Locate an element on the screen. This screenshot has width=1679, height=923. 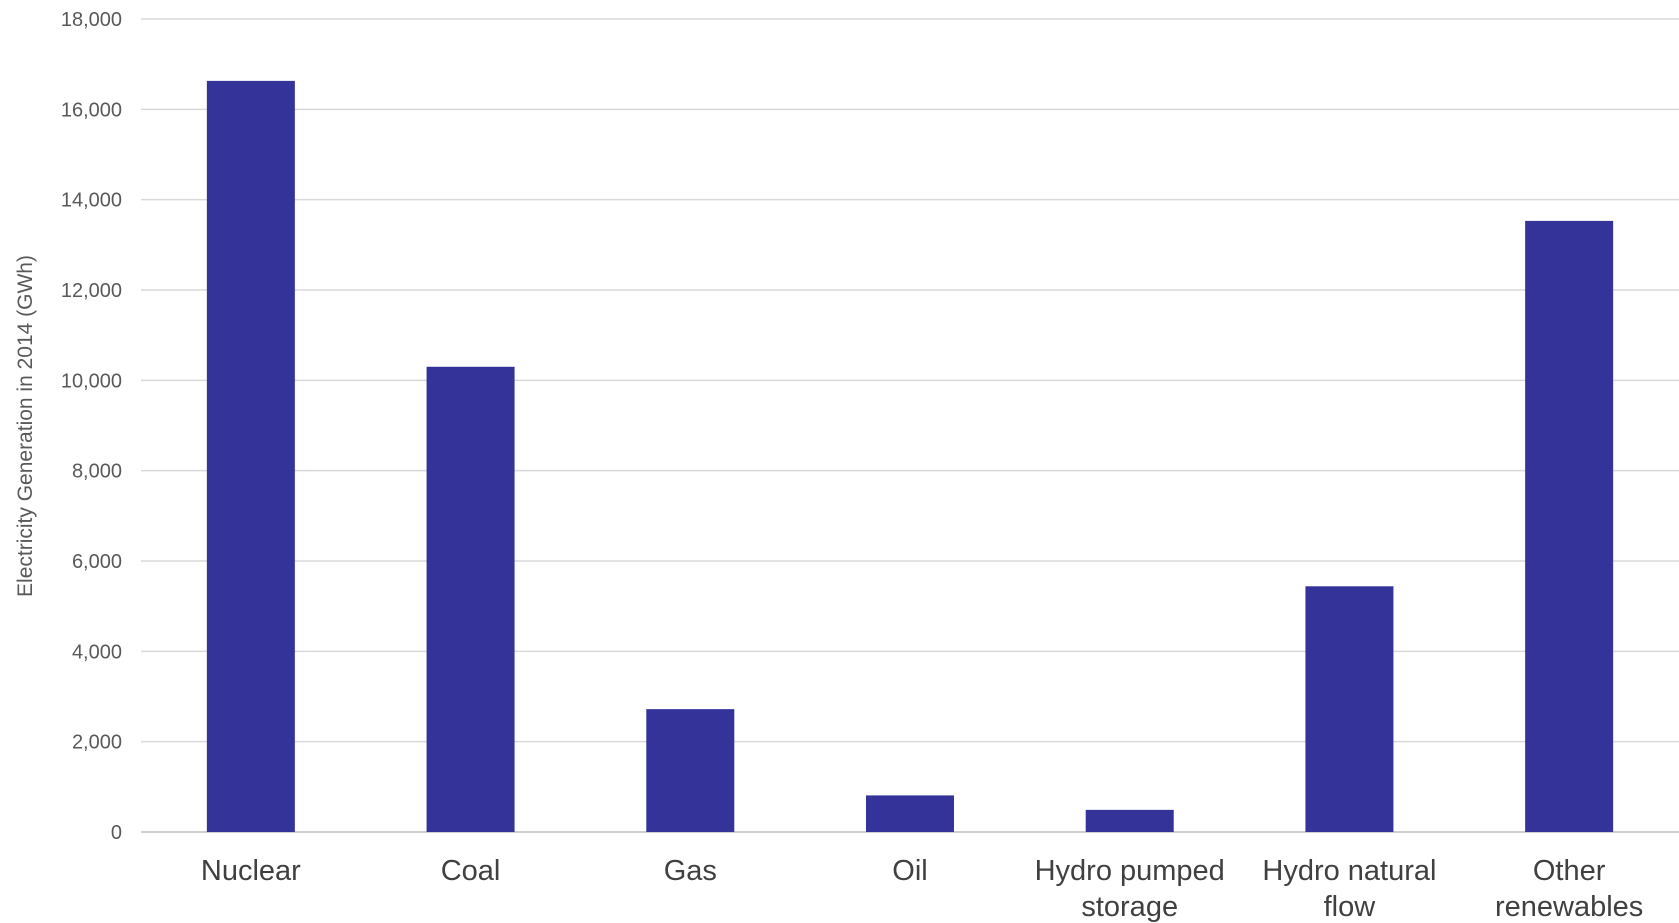
x-category-label: Gas is located at coordinates (690, 871).